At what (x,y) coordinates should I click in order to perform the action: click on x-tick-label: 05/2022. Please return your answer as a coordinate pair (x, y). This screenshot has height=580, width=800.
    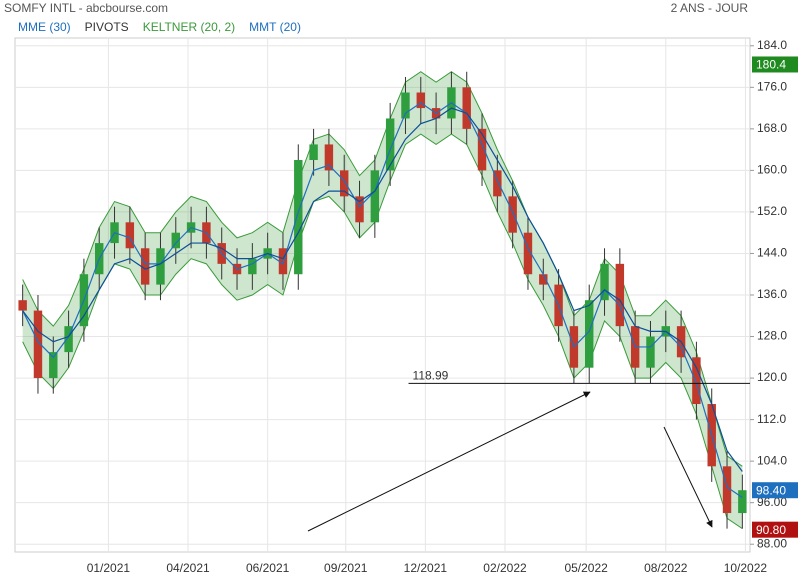
    Looking at the image, I should click on (586, 568).